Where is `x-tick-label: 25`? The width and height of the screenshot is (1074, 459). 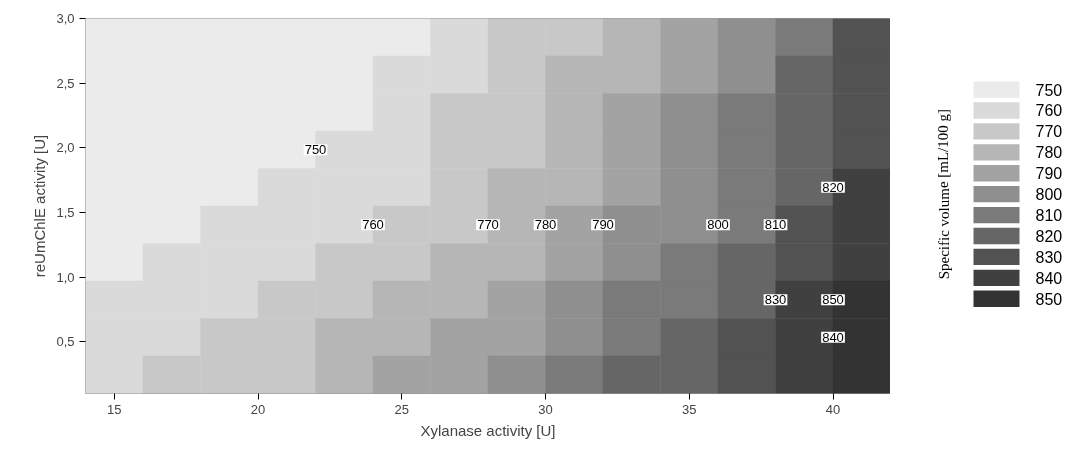 x-tick-label: 25 is located at coordinates (401, 409).